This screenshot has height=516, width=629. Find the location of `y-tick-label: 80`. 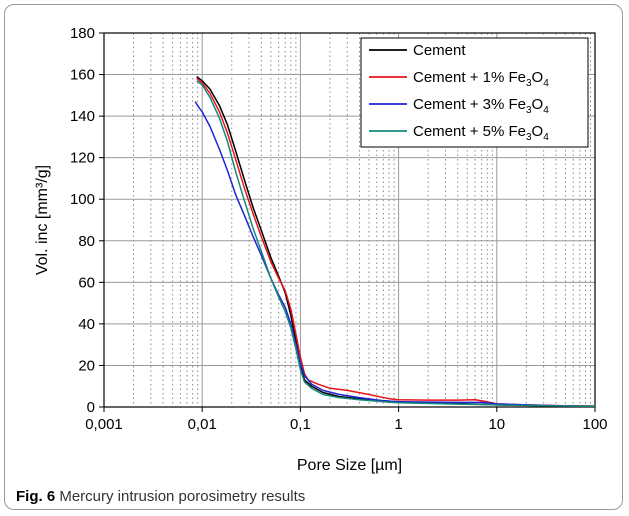

y-tick-label: 80 is located at coordinates (86, 241).